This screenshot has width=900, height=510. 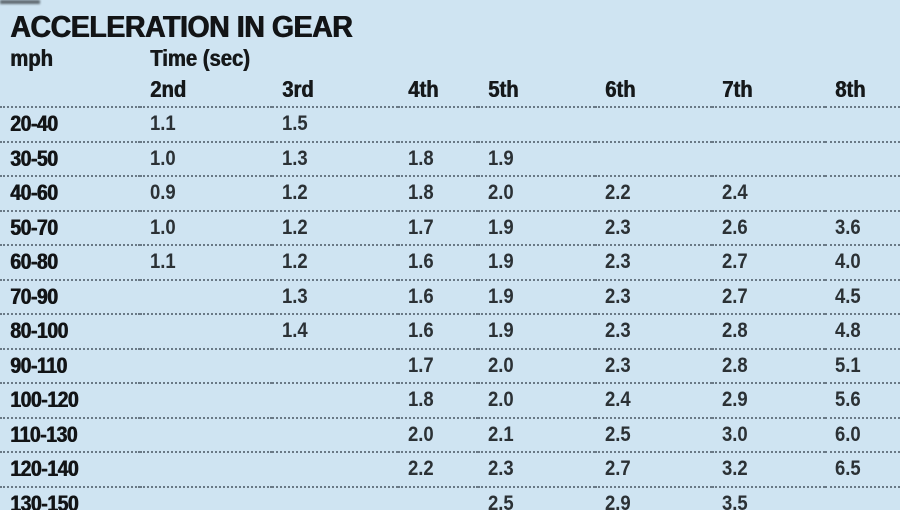 What do you see at coordinates (848, 400) in the screenshot?
I see `table-cell: 5.6` at bounding box center [848, 400].